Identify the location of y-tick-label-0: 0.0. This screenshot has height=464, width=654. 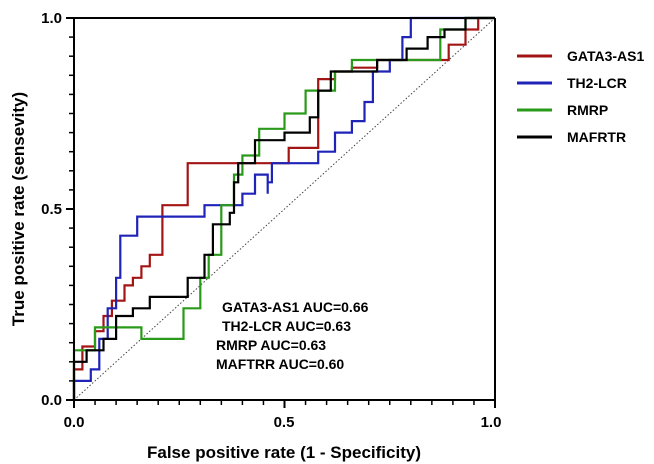
(51, 400).